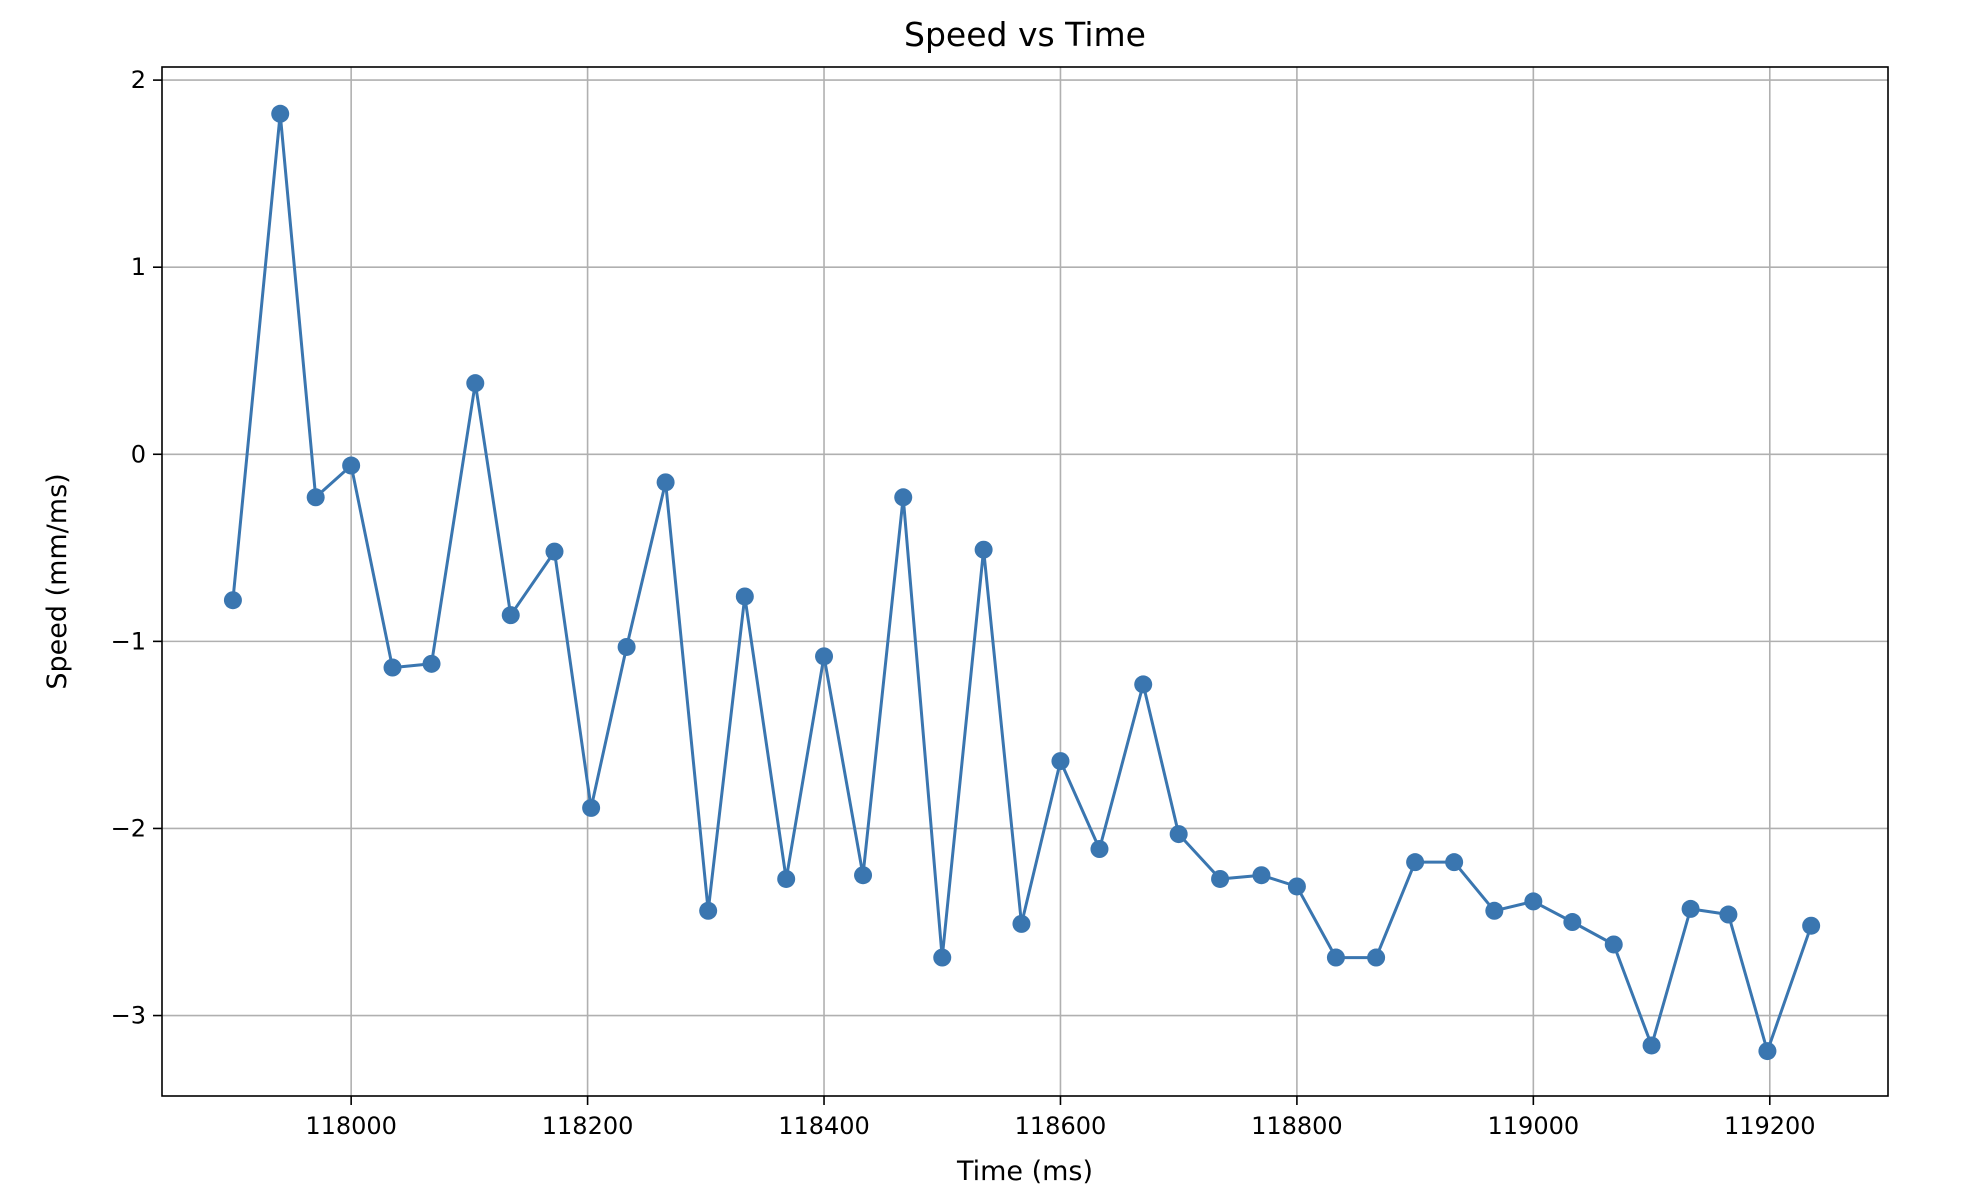 The height and width of the screenshot is (1200, 1962). I want to click on y-tick-label: 0, so click(138, 454).